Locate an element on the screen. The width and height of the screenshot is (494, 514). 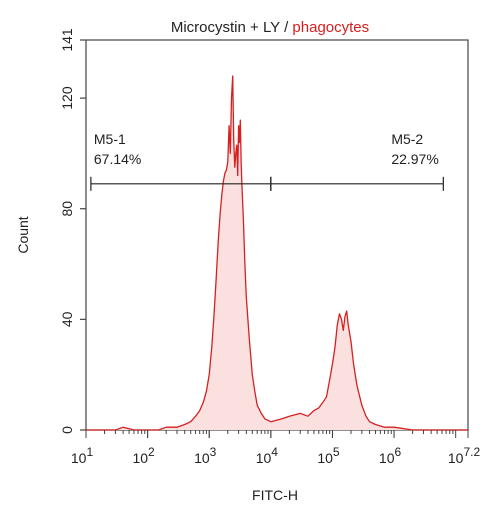
x-tick-label: 10⁴ is located at coordinates (267, 455).